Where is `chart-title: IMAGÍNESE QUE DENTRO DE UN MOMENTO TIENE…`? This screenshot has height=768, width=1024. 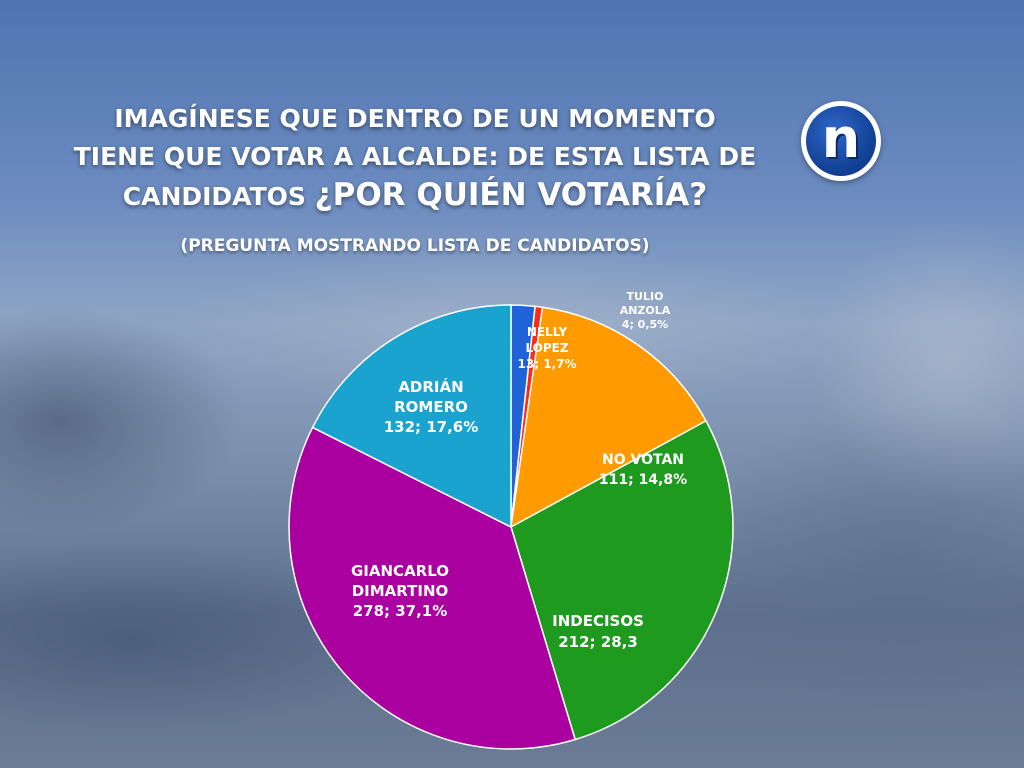 chart-title: IMAGÍNESE QUE DENTRO DE UN MOMENTO TIENE… is located at coordinates (415, 158).